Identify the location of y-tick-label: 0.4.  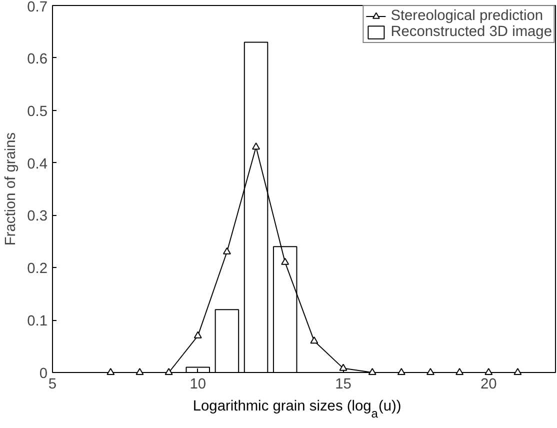
(37, 164).